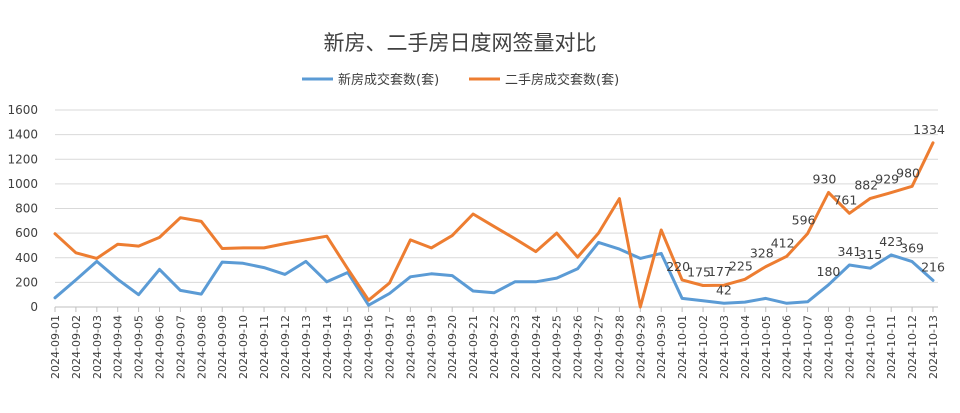 The height and width of the screenshot is (413, 960). I want to click on x-tick-label: 2024-09-01, so click(55, 347).